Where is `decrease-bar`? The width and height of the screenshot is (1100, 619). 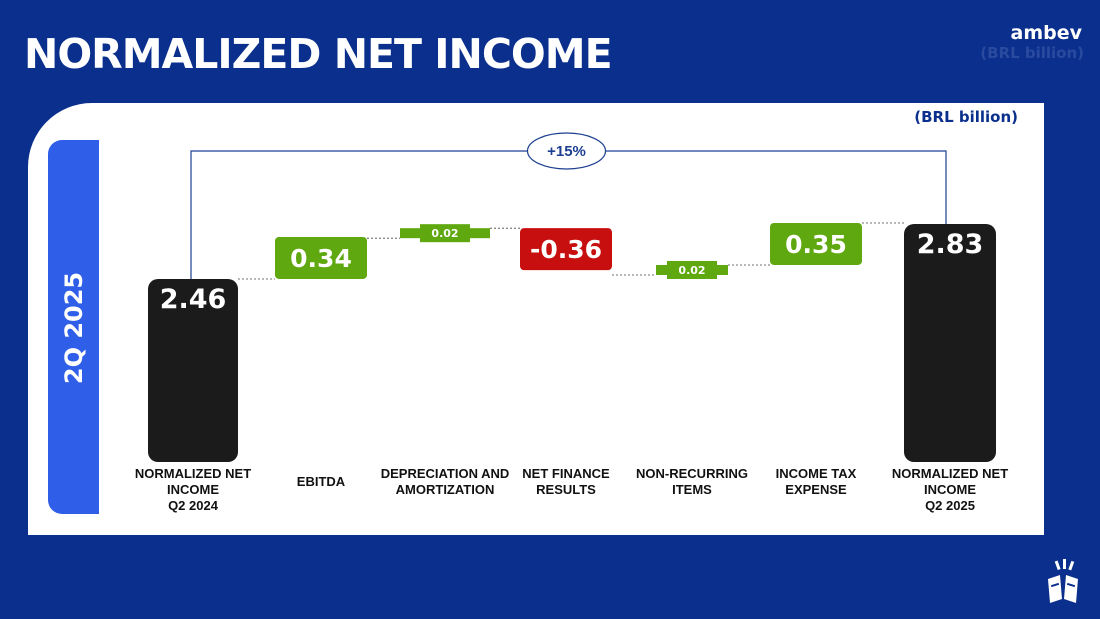 decrease-bar is located at coordinates (566, 249).